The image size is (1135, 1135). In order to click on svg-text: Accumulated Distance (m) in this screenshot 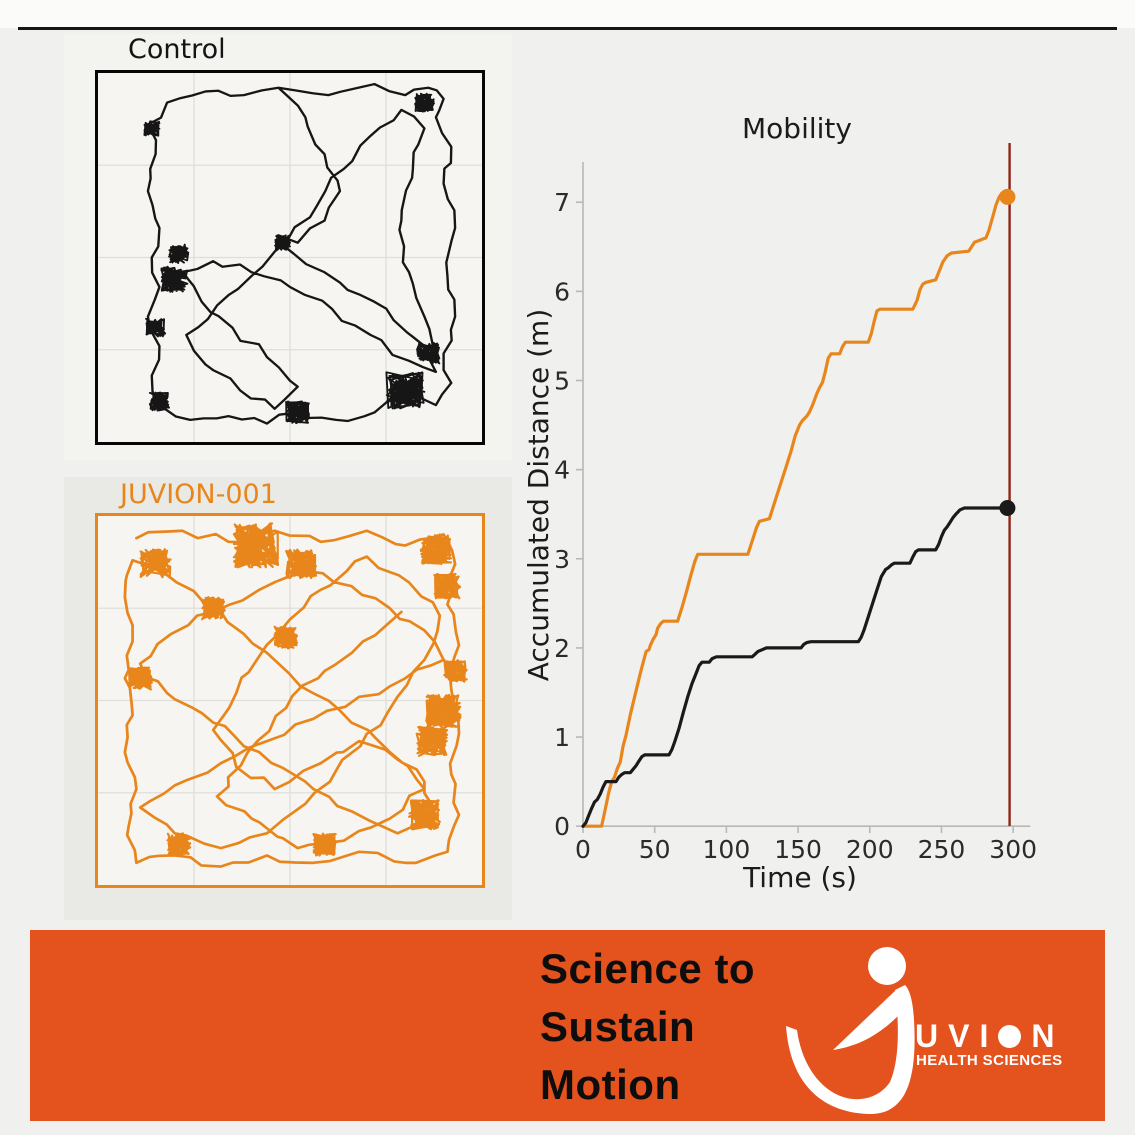, I will do `click(538, 495)`.